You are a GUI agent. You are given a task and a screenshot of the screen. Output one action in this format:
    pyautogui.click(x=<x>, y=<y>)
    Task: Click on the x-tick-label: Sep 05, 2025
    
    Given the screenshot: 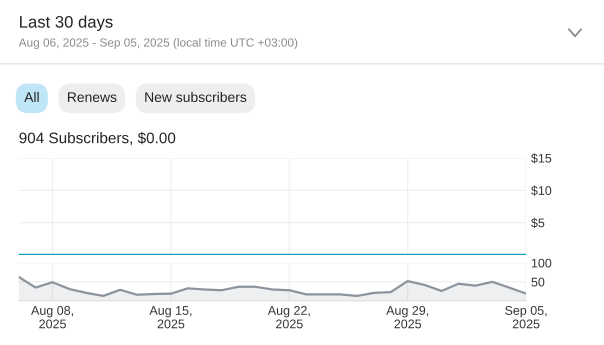 What is the action you would take?
    pyautogui.click(x=526, y=317)
    